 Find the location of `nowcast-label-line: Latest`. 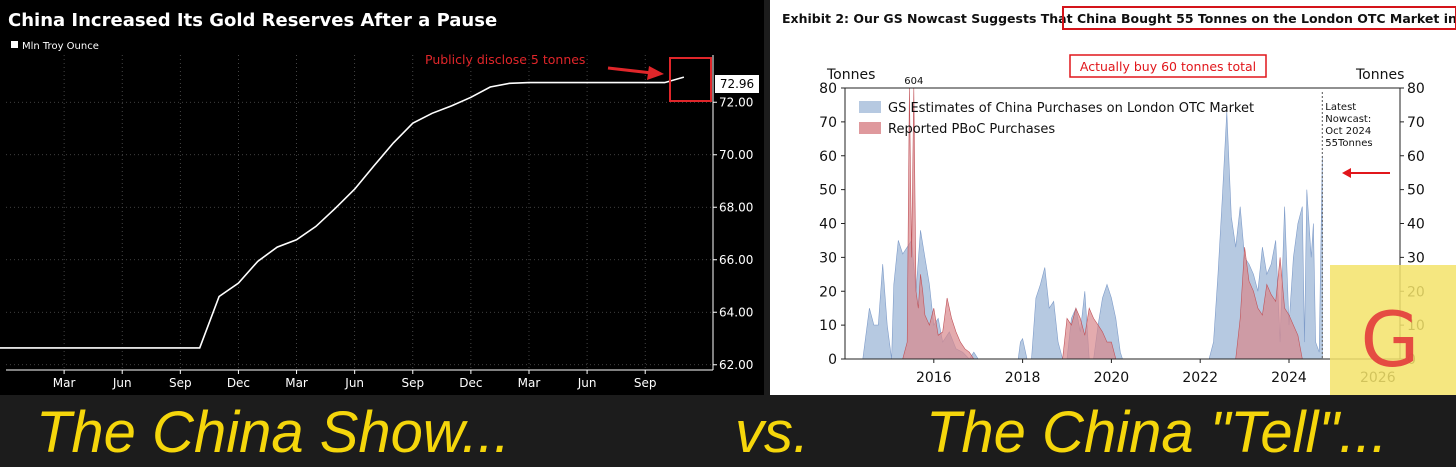

nowcast-label-line: Latest is located at coordinates (1340, 107).